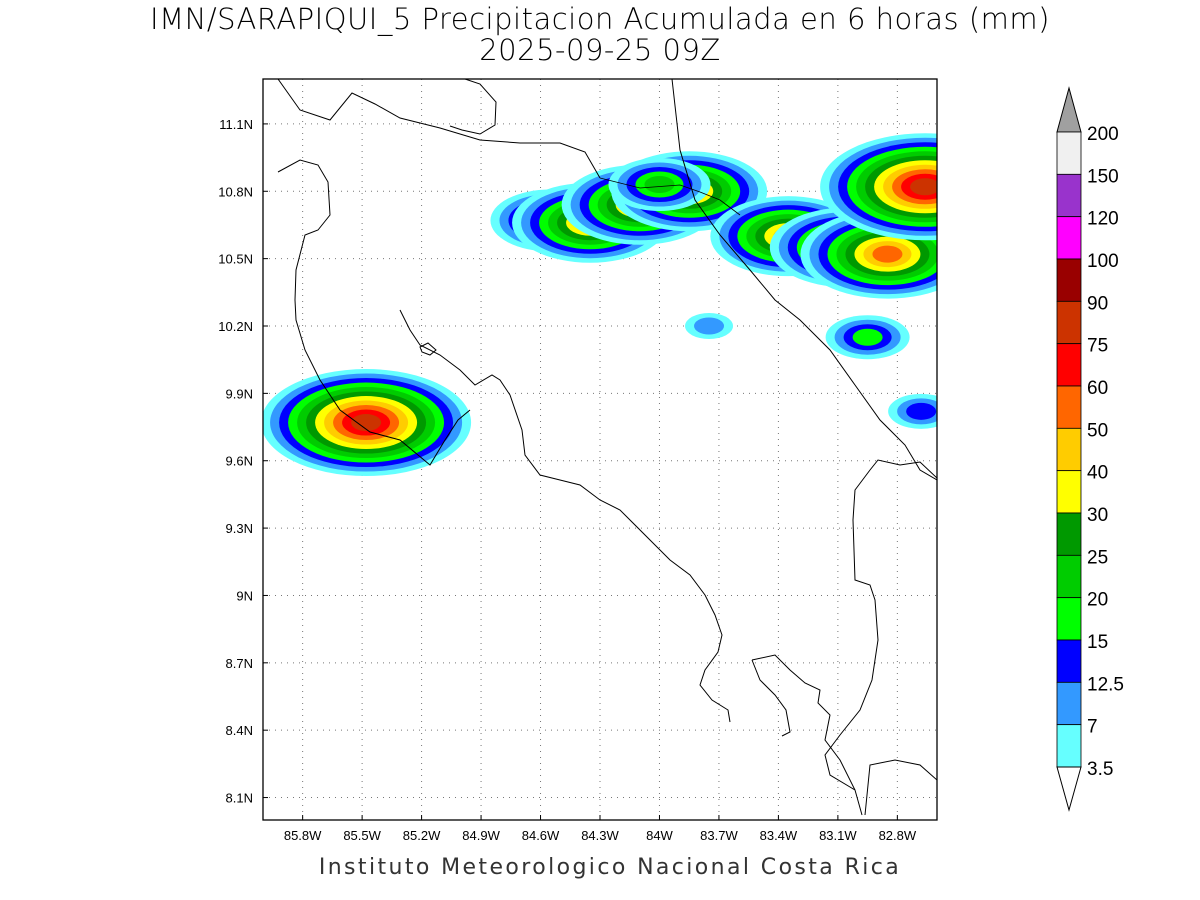  I want to click on lat-tick-label: 10.8N, so click(235, 191).